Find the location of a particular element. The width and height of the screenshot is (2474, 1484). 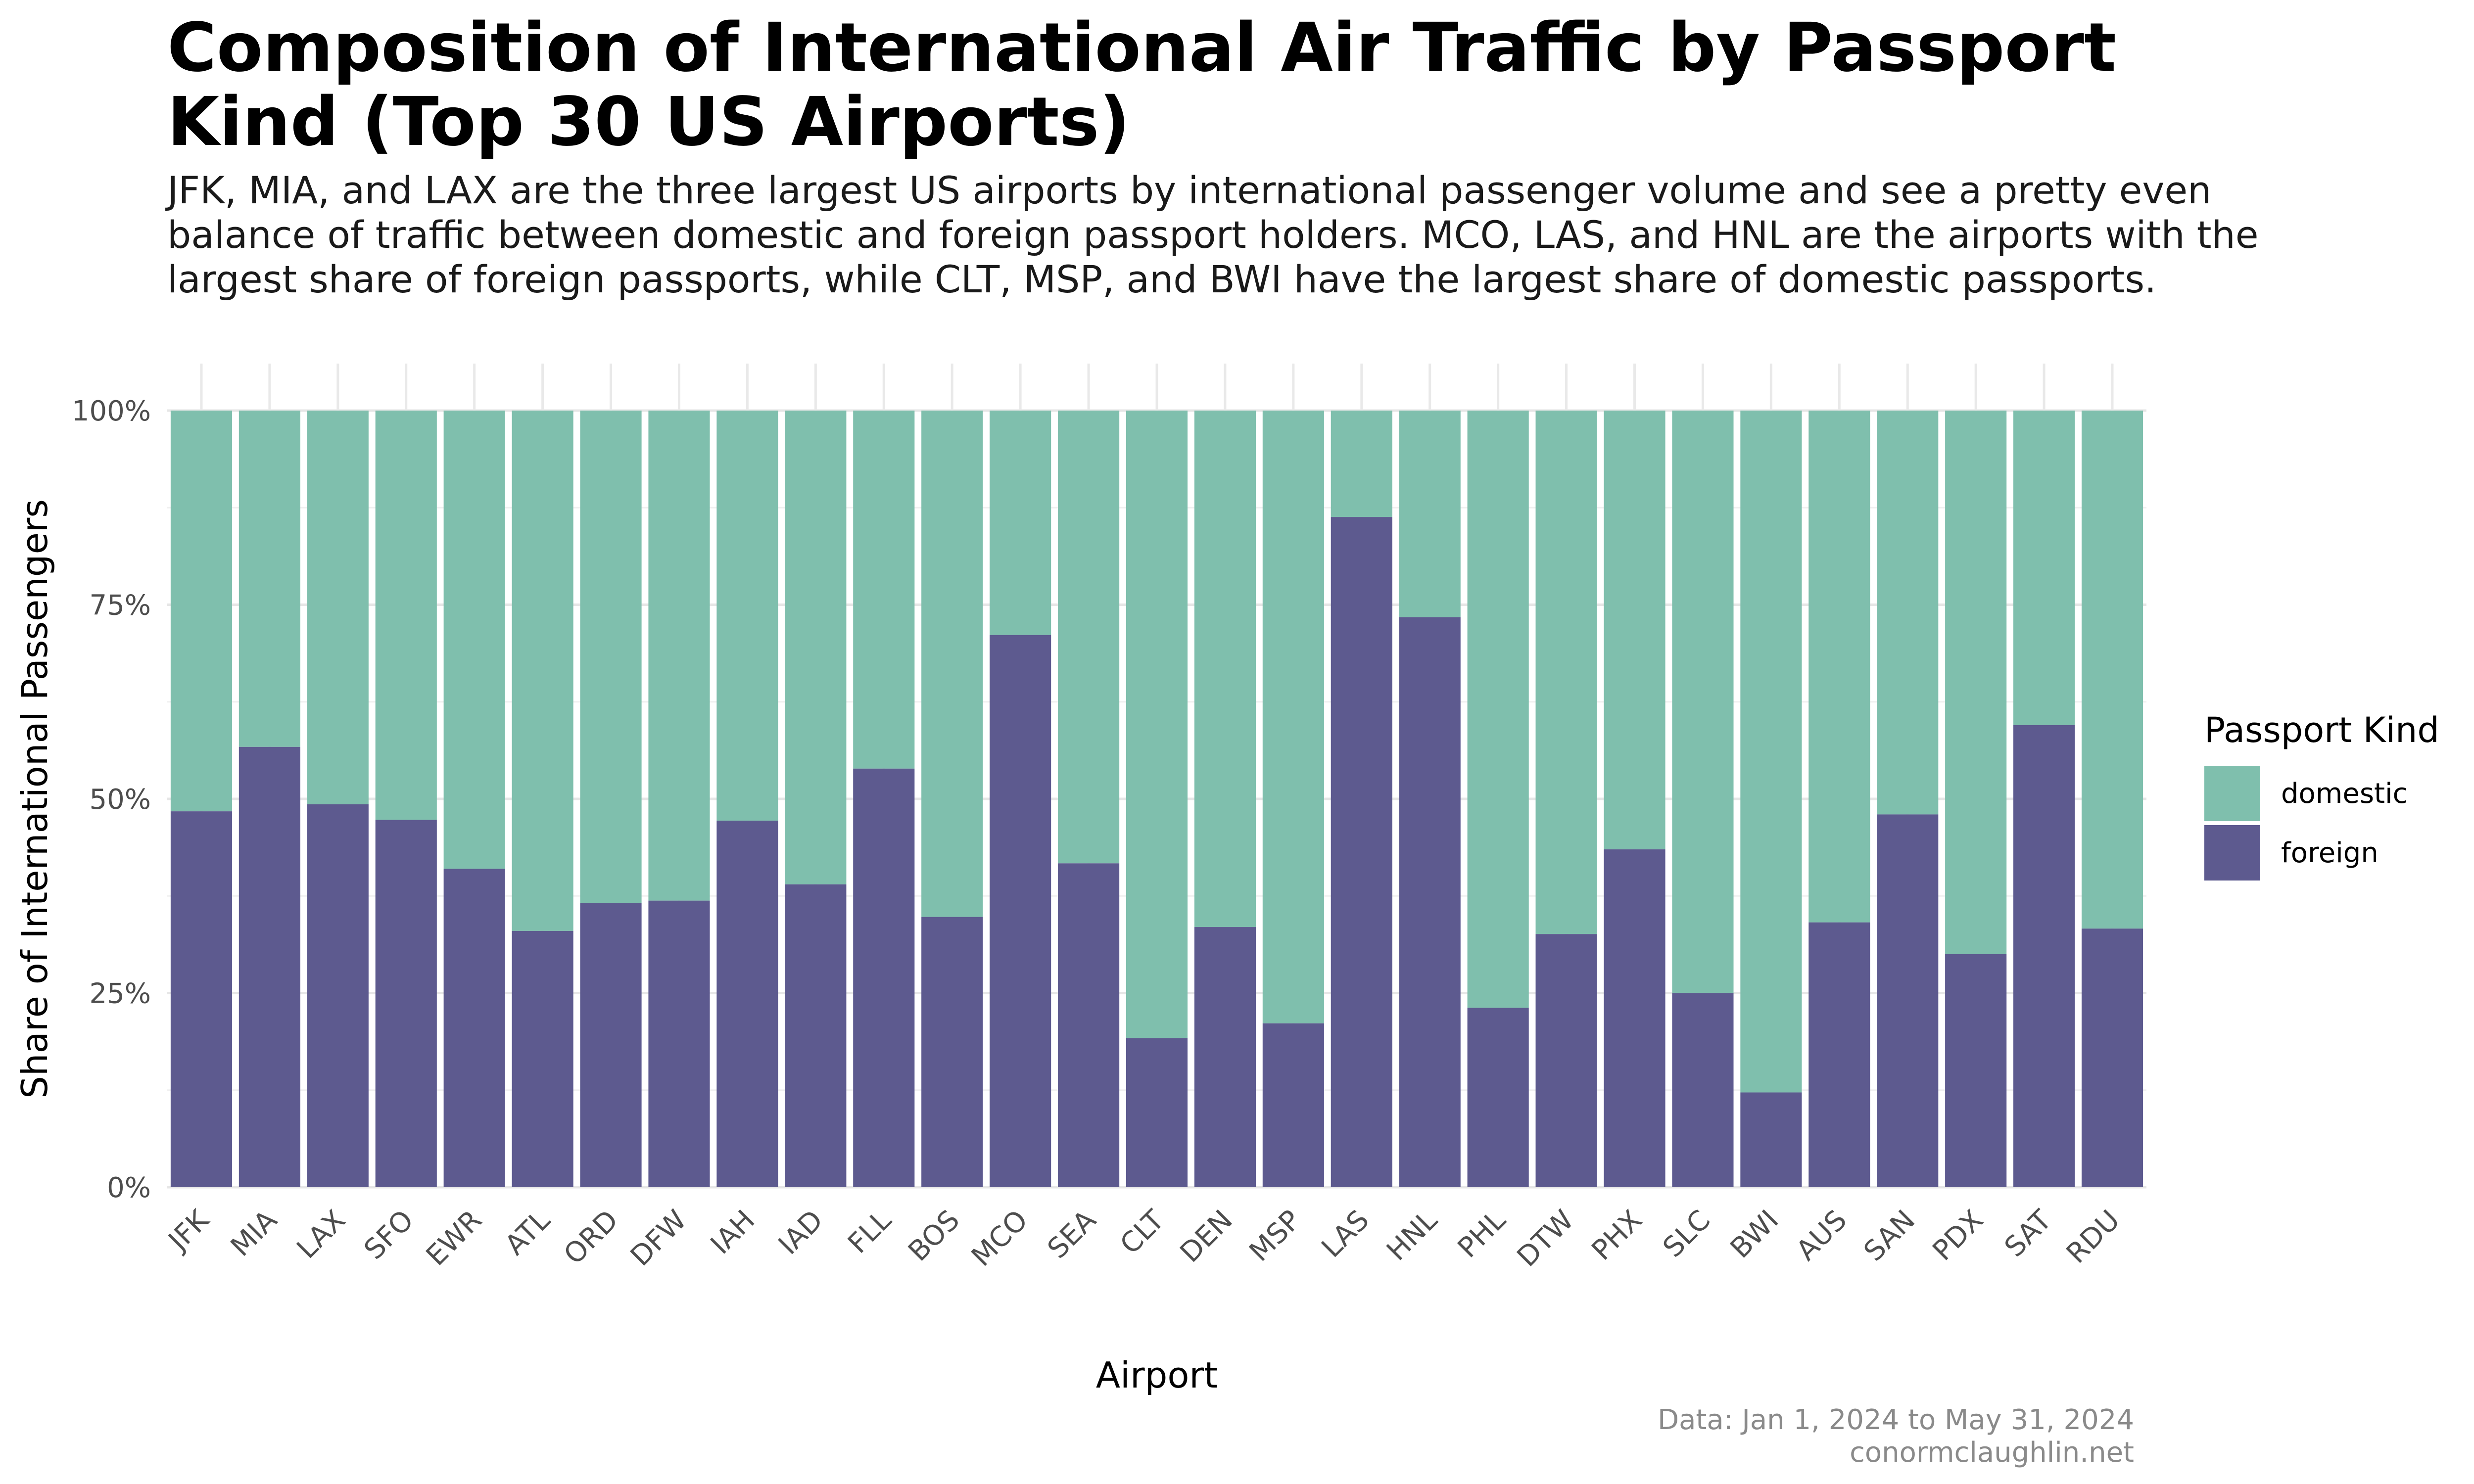

y-tick-label: 100% is located at coordinates (112, 411).